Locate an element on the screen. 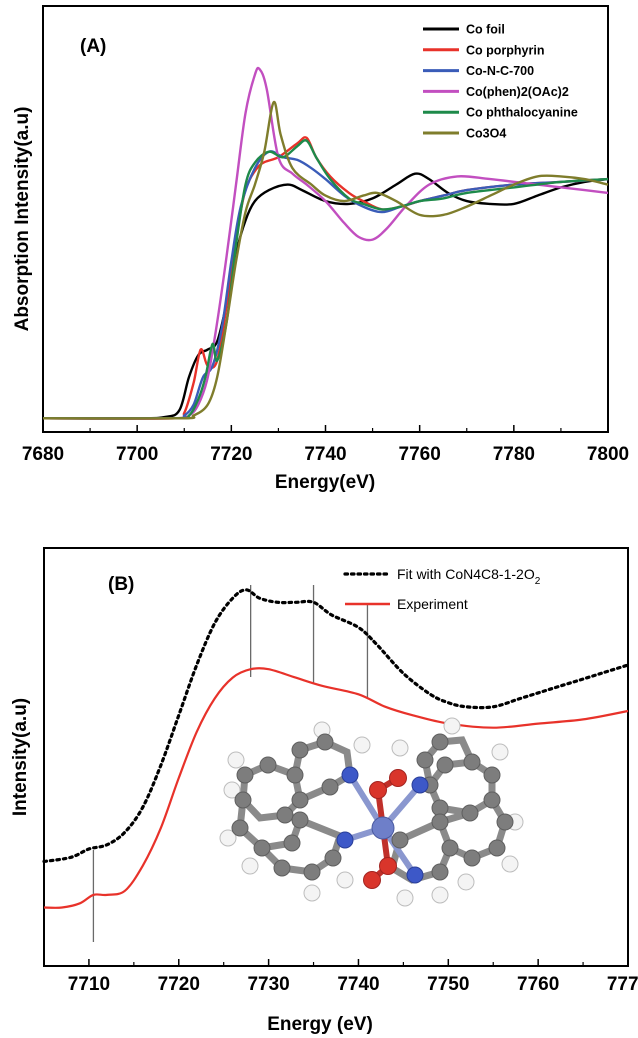  panel-b-x-tick-label: 7730 is located at coordinates (268, 984).